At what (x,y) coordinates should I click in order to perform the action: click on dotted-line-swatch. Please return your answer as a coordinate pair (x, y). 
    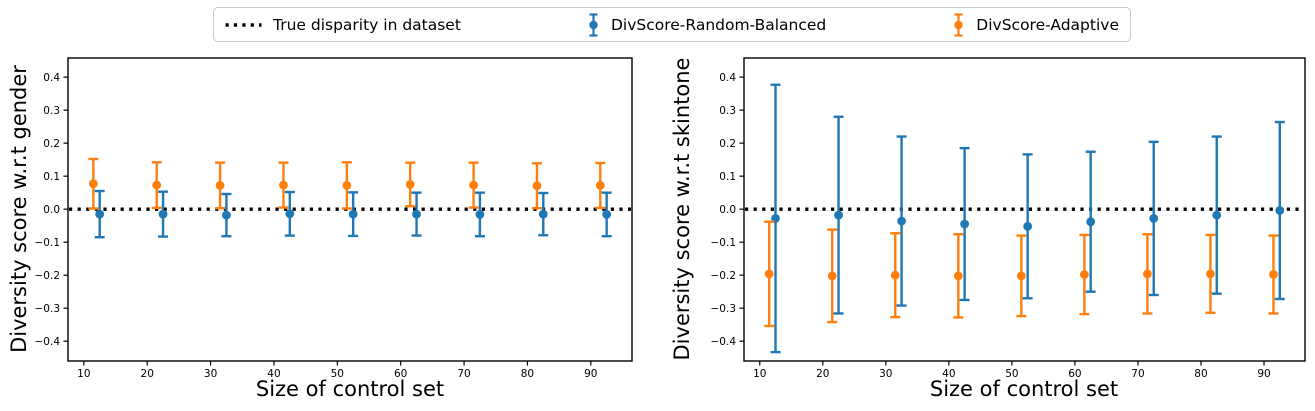
    Looking at the image, I should click on (243, 24).